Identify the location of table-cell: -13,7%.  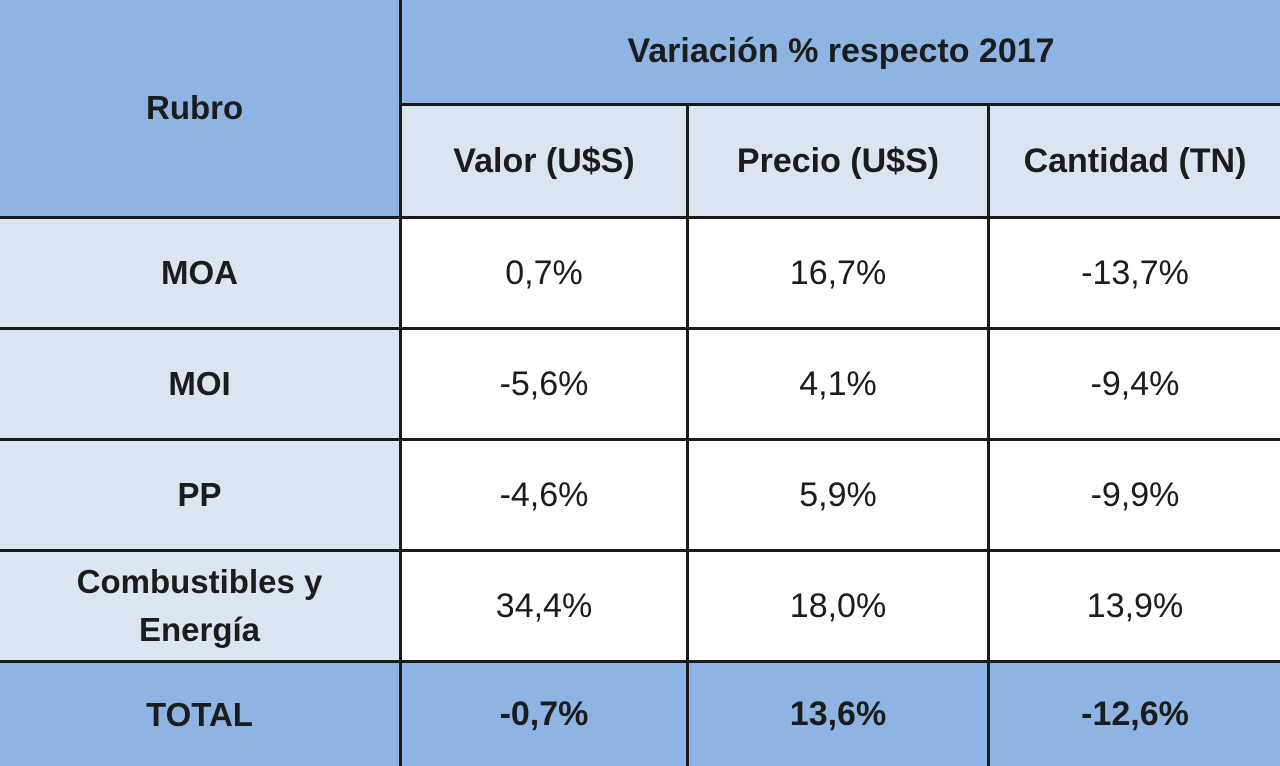
(1133, 271).